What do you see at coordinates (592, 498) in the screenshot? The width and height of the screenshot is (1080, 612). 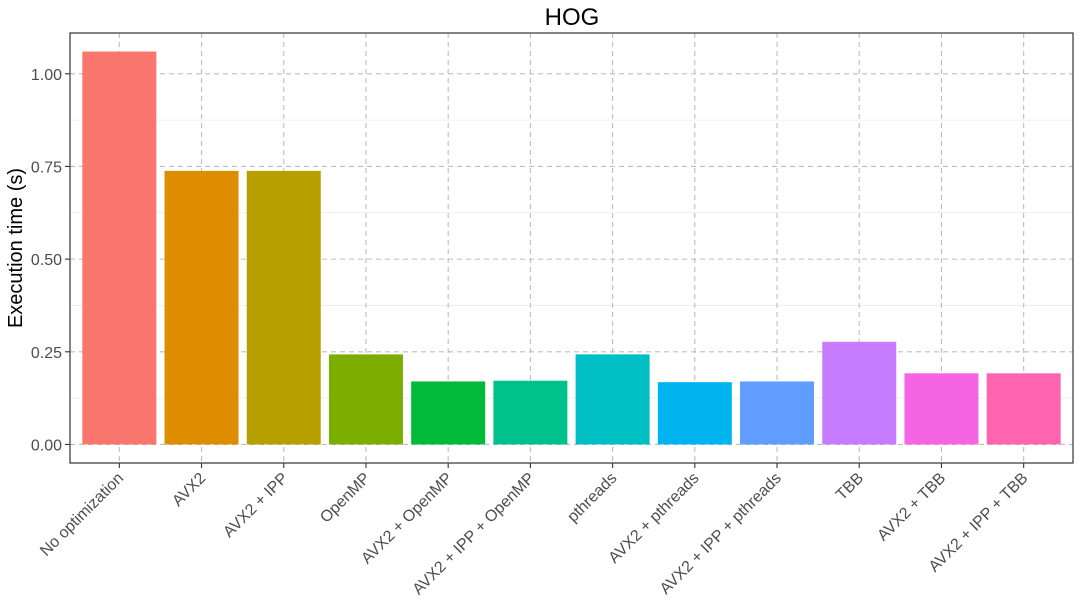 I see `x-tick-label: pthreads` at bounding box center [592, 498].